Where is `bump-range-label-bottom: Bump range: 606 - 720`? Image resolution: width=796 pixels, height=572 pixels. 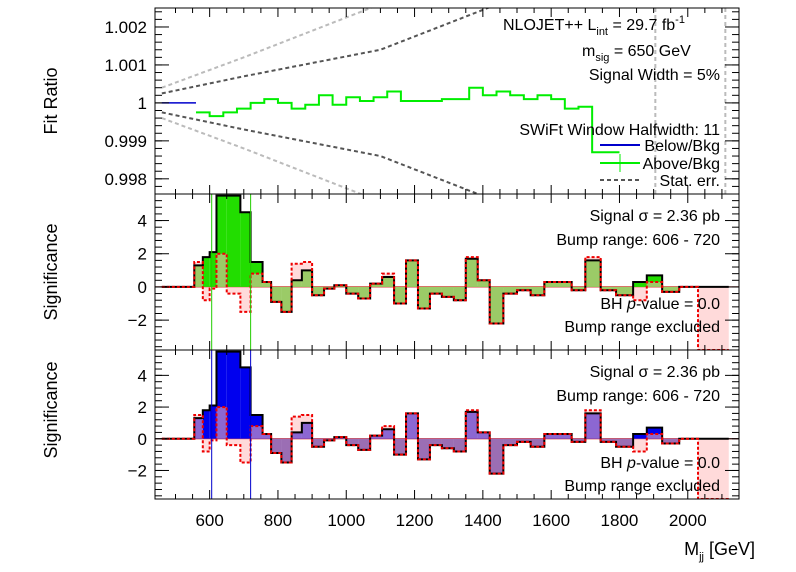 bump-range-label-bottom: Bump range: 606 - 720 is located at coordinates (638, 396).